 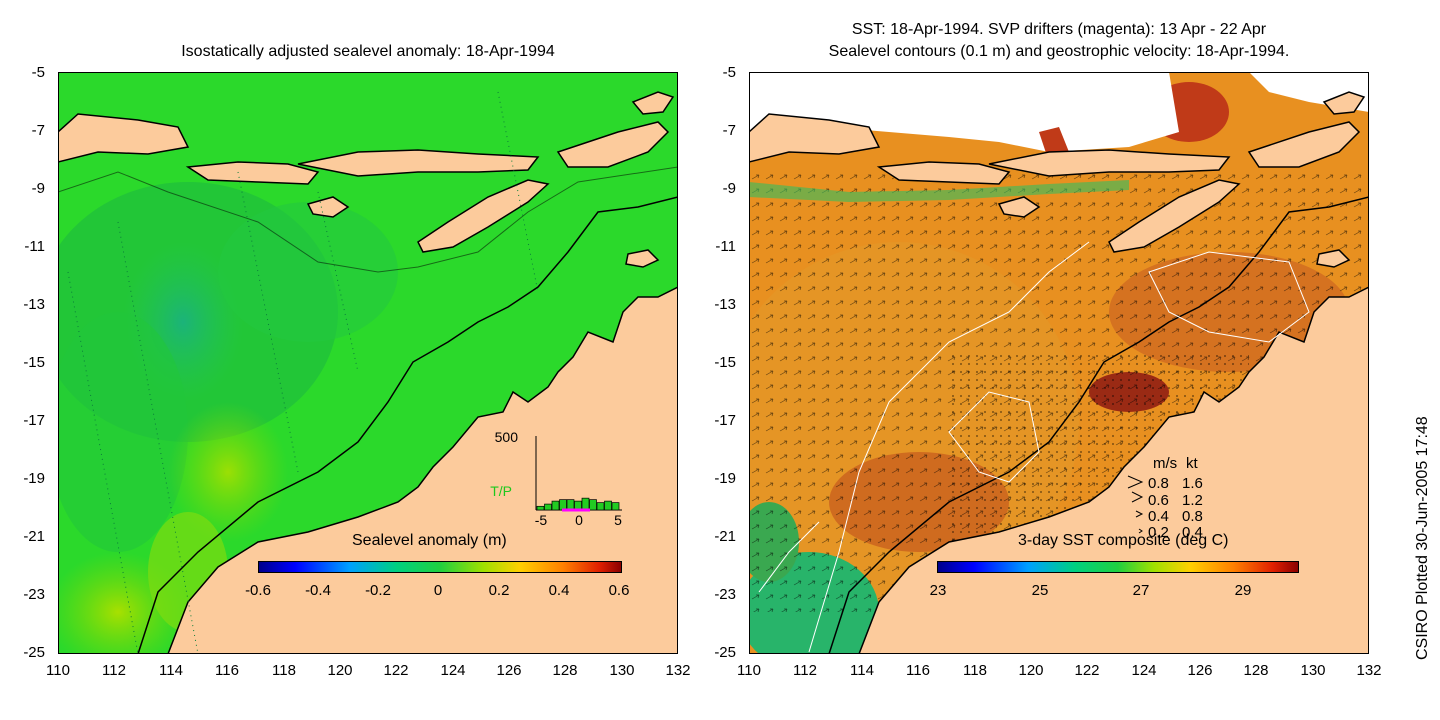 I want to click on left-x-tick: 118, so click(x=284, y=670).